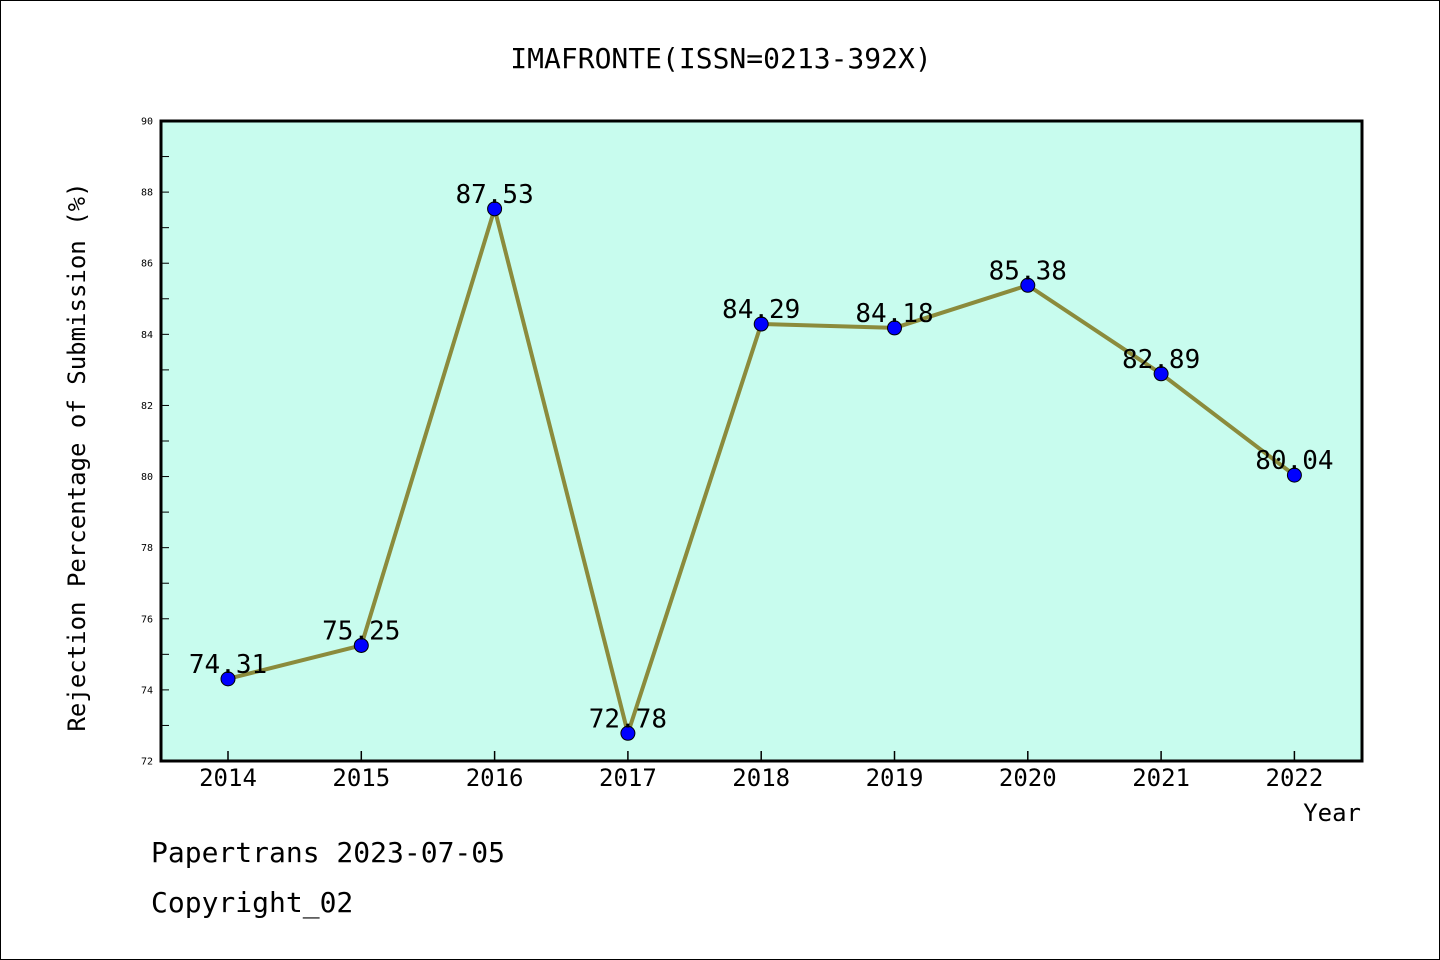  I want to click on data-label-2022: 80.04, so click(1294, 461).